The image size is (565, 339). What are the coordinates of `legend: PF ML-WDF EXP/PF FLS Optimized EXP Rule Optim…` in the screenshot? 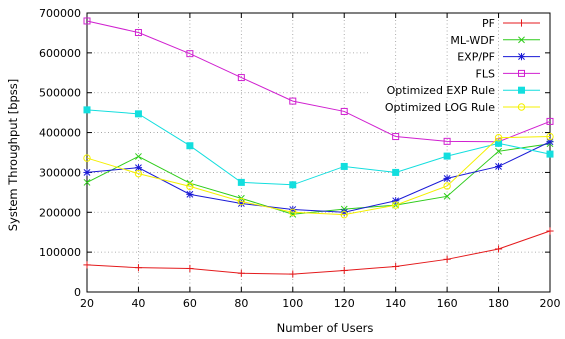 It's located at (462, 65).